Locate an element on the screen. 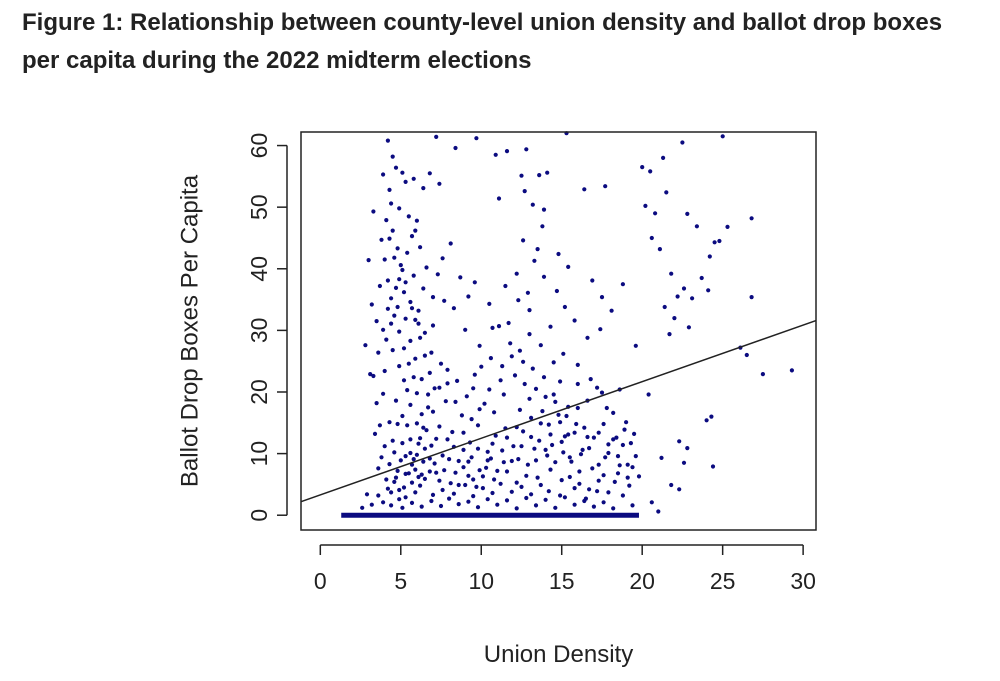 The image size is (1000, 681). x-tick-label: 5 is located at coordinates (400, 581).